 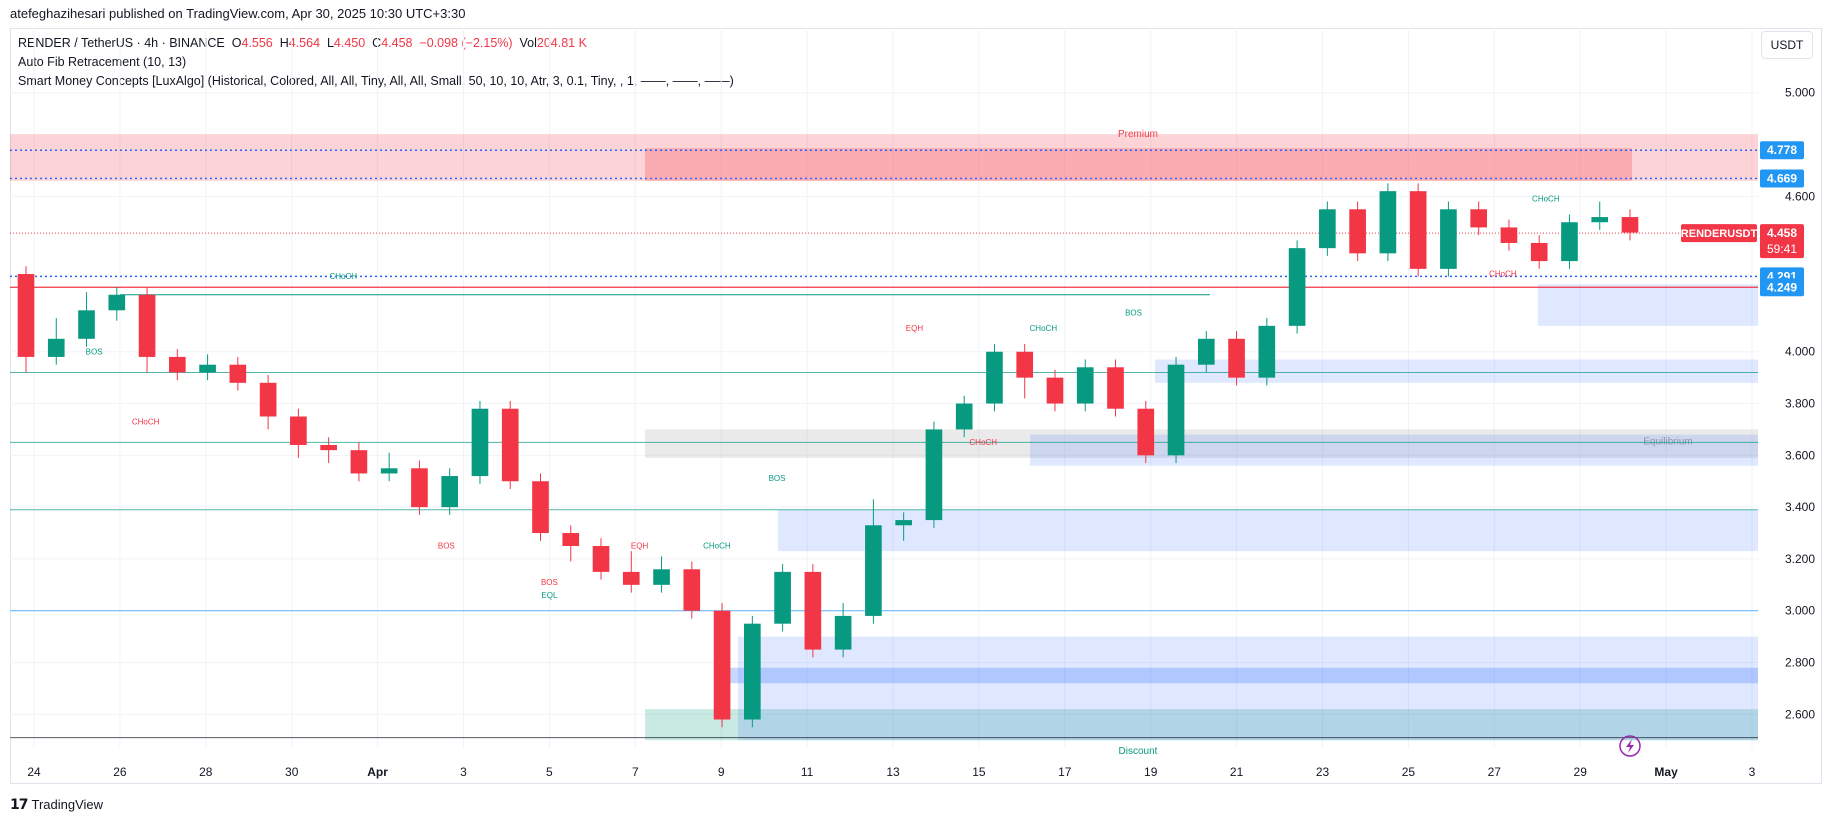 I want to click on x-tick-label: 27, so click(x=1495, y=772).